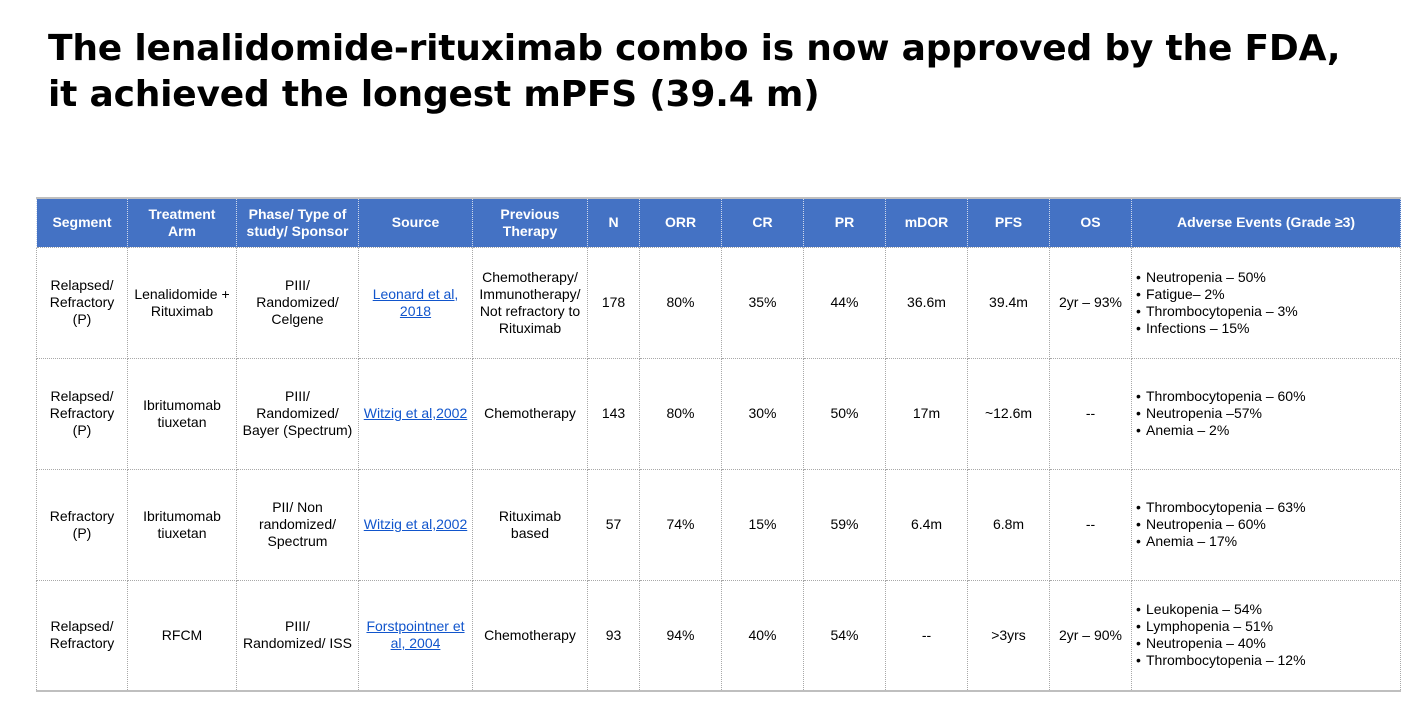  What do you see at coordinates (297, 413) in the screenshot?
I see `cell-phase: PIII/Randomized/Bayer (Spectrum)` at bounding box center [297, 413].